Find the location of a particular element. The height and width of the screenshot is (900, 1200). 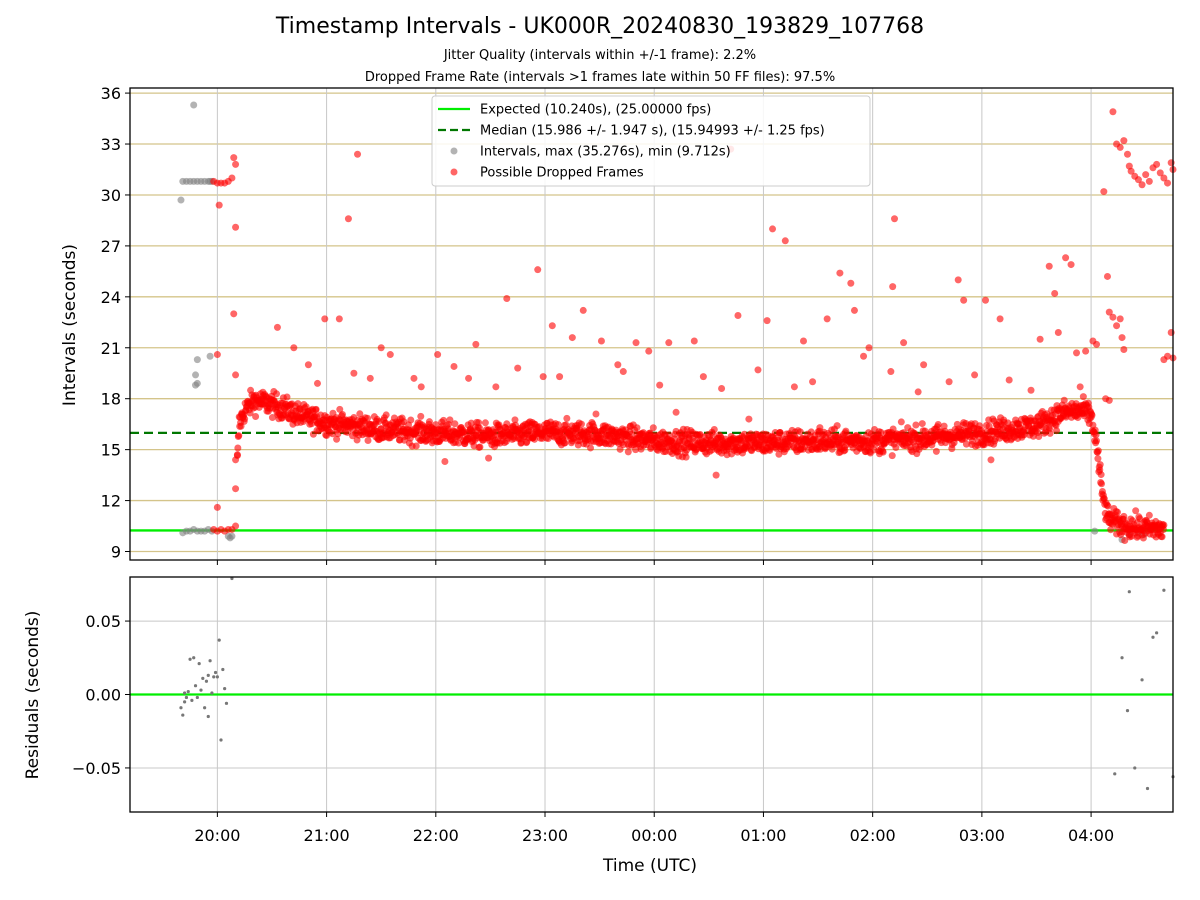

bottom-y-tick-label: 0.05 is located at coordinates (103, 621).